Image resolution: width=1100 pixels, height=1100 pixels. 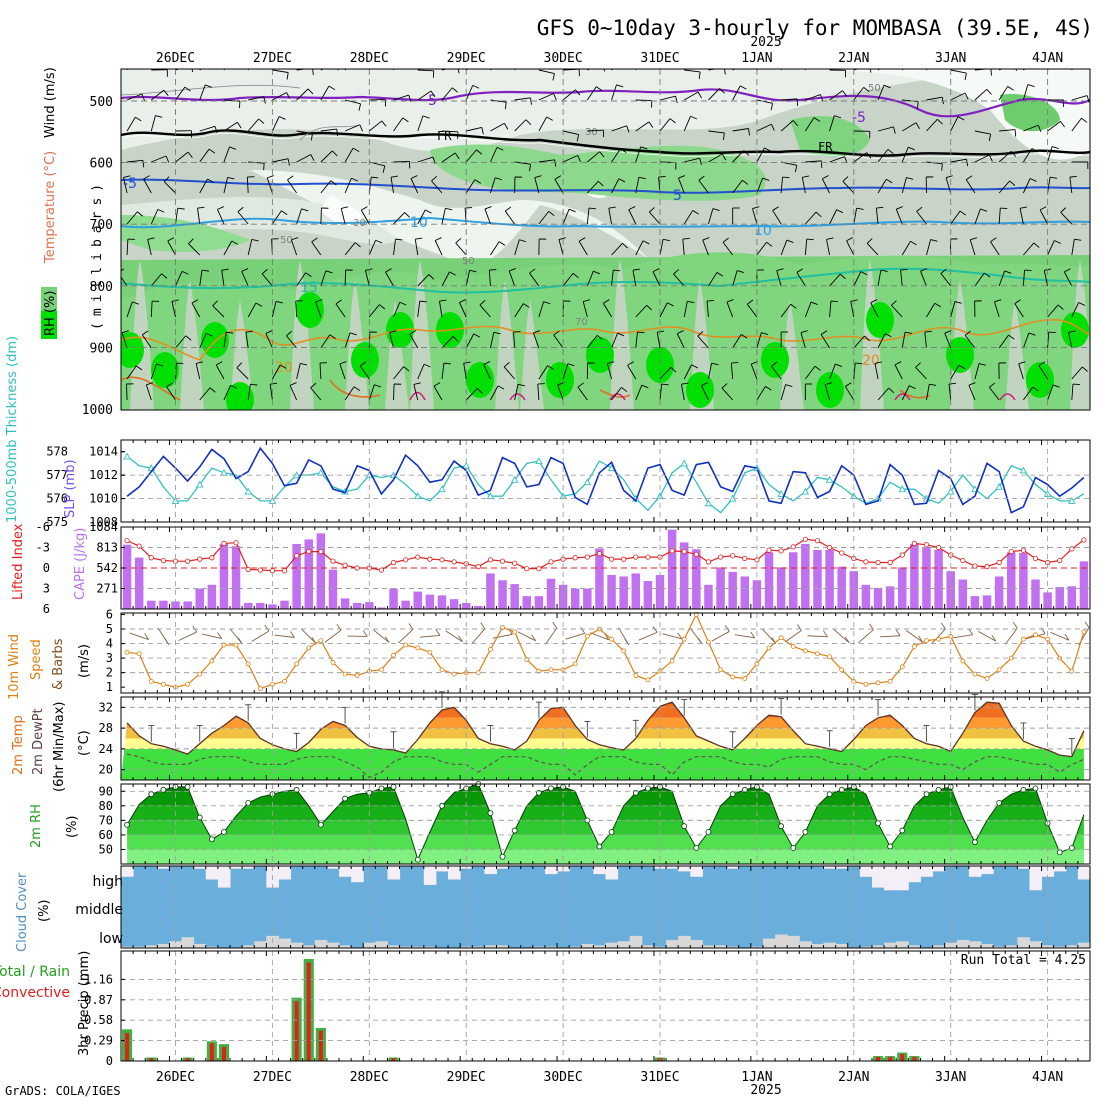 What do you see at coordinates (945, 114) in the screenshot?
I see `rh-very-dry-top` at bounding box center [945, 114].